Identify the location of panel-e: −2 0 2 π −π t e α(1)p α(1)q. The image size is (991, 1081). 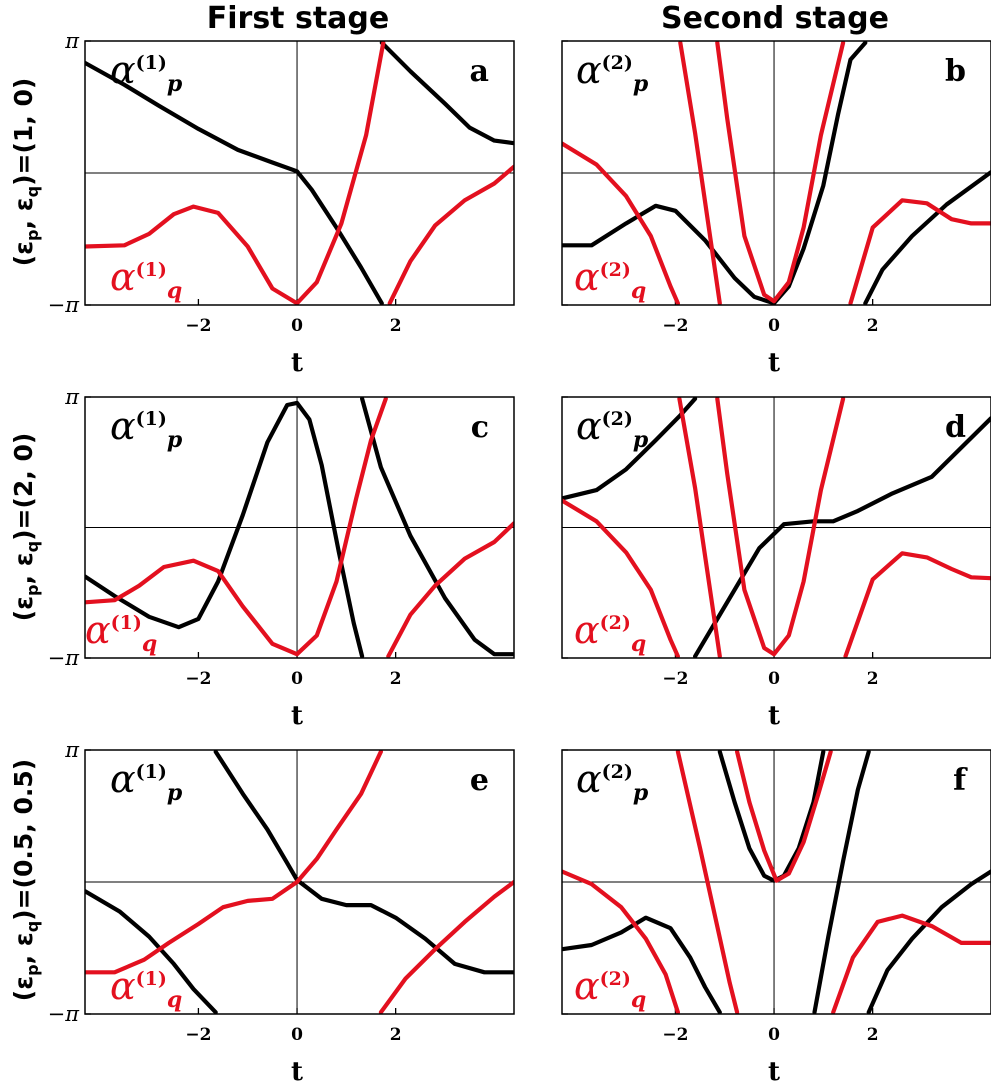
(281, 909).